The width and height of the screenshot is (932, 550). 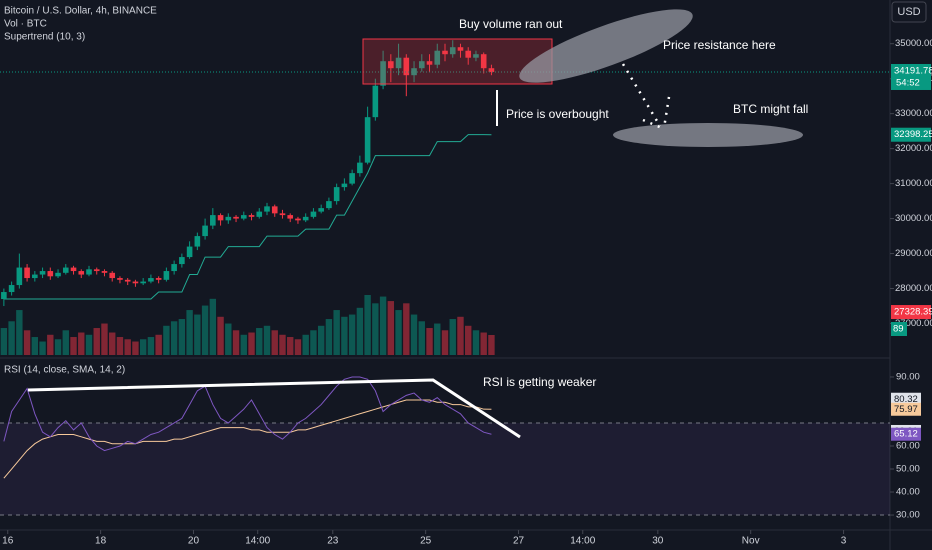 What do you see at coordinates (582, 541) in the screenshot?
I see `x-tick-label: 14:00` at bounding box center [582, 541].